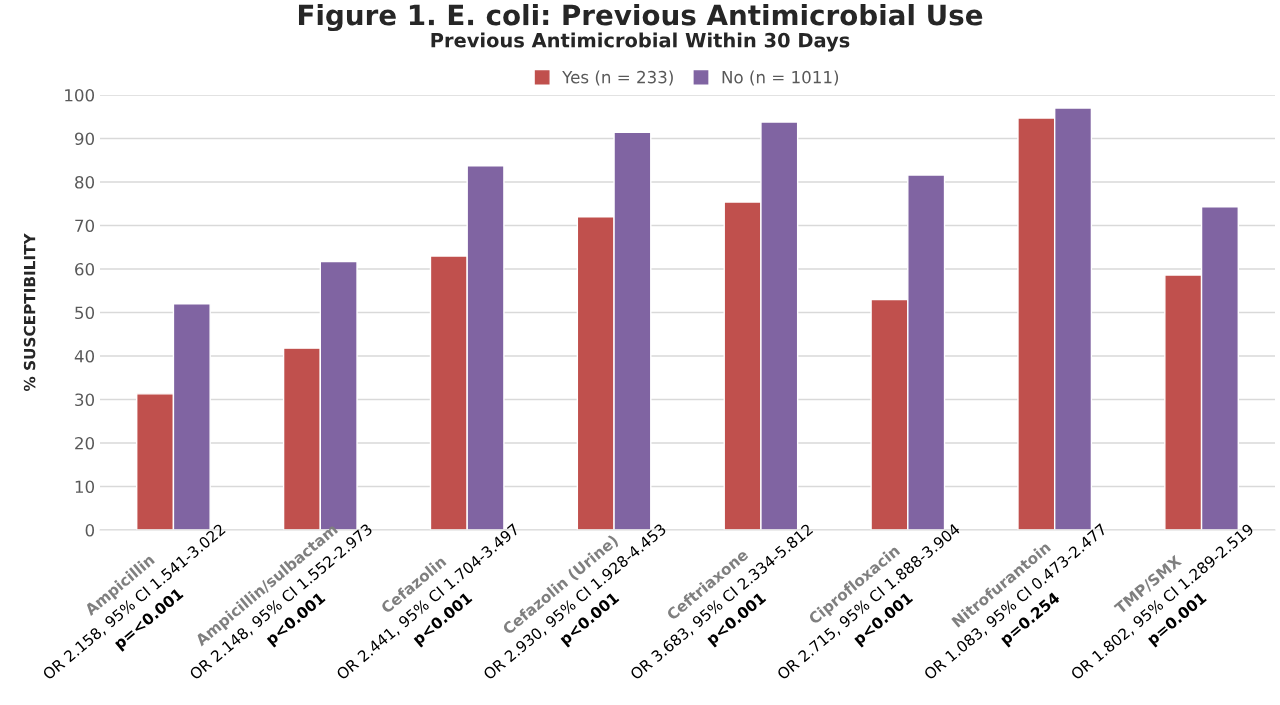 Image resolution: width=1280 pixels, height=705 pixels. Describe the element at coordinates (84, 356) in the screenshot. I see `y-tick-label: 40` at that location.